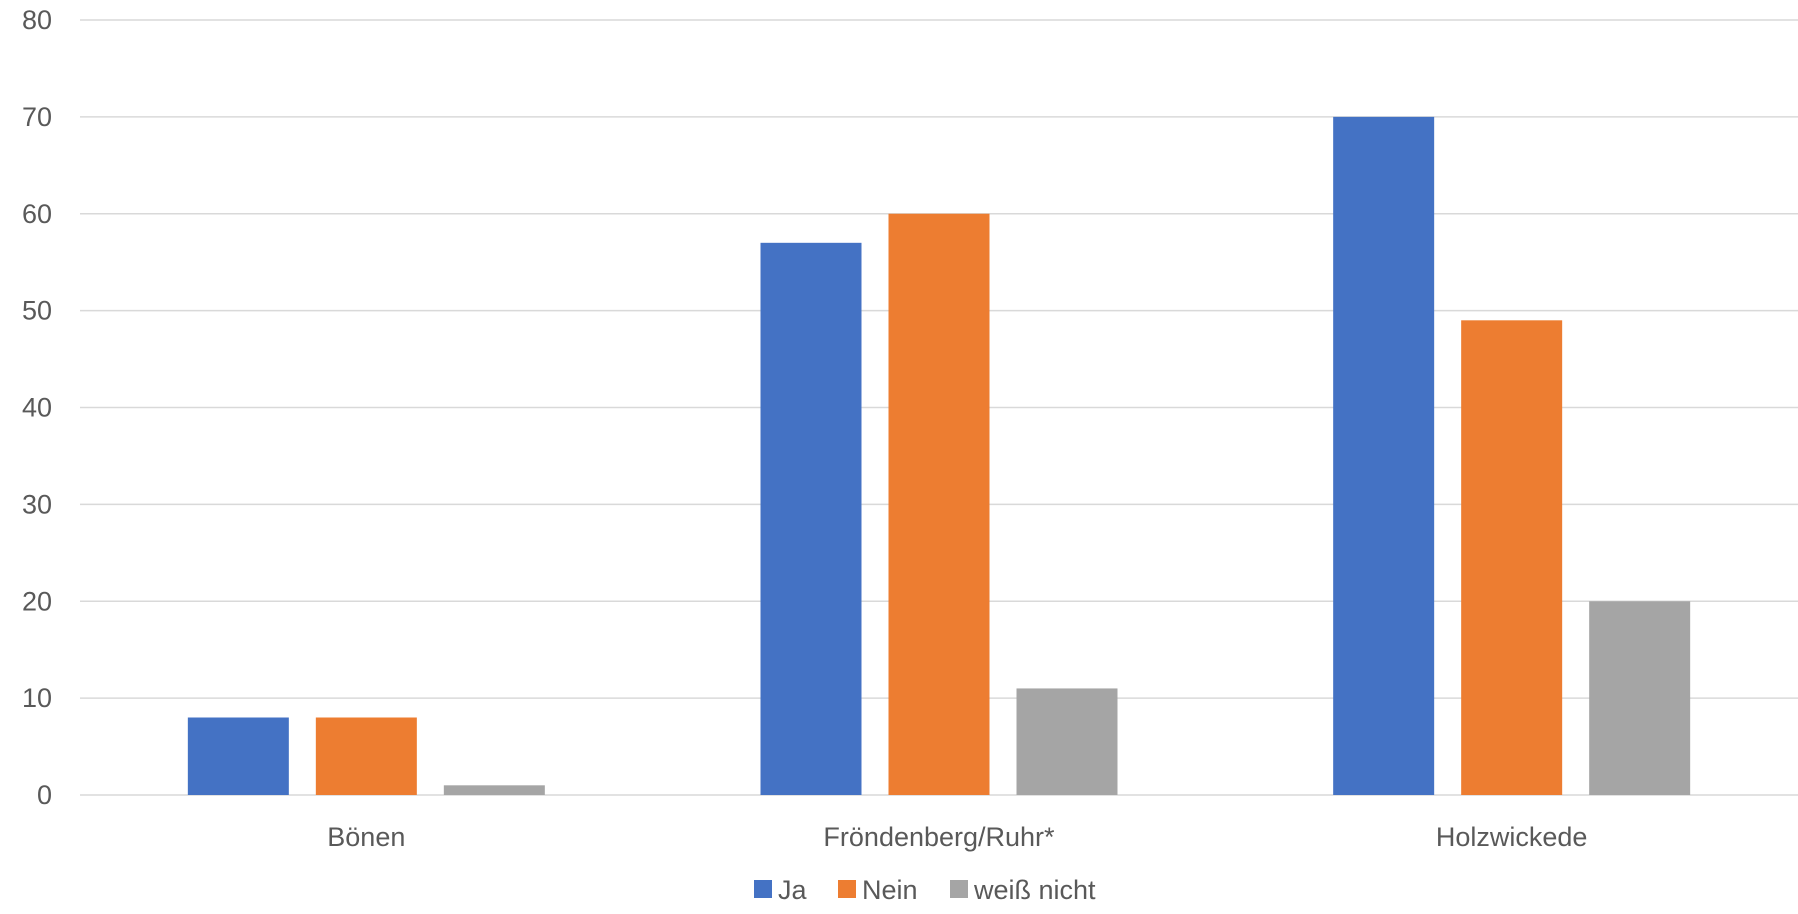  What do you see at coordinates (890, 890) in the screenshot?
I see `legend-label: Nein` at bounding box center [890, 890].